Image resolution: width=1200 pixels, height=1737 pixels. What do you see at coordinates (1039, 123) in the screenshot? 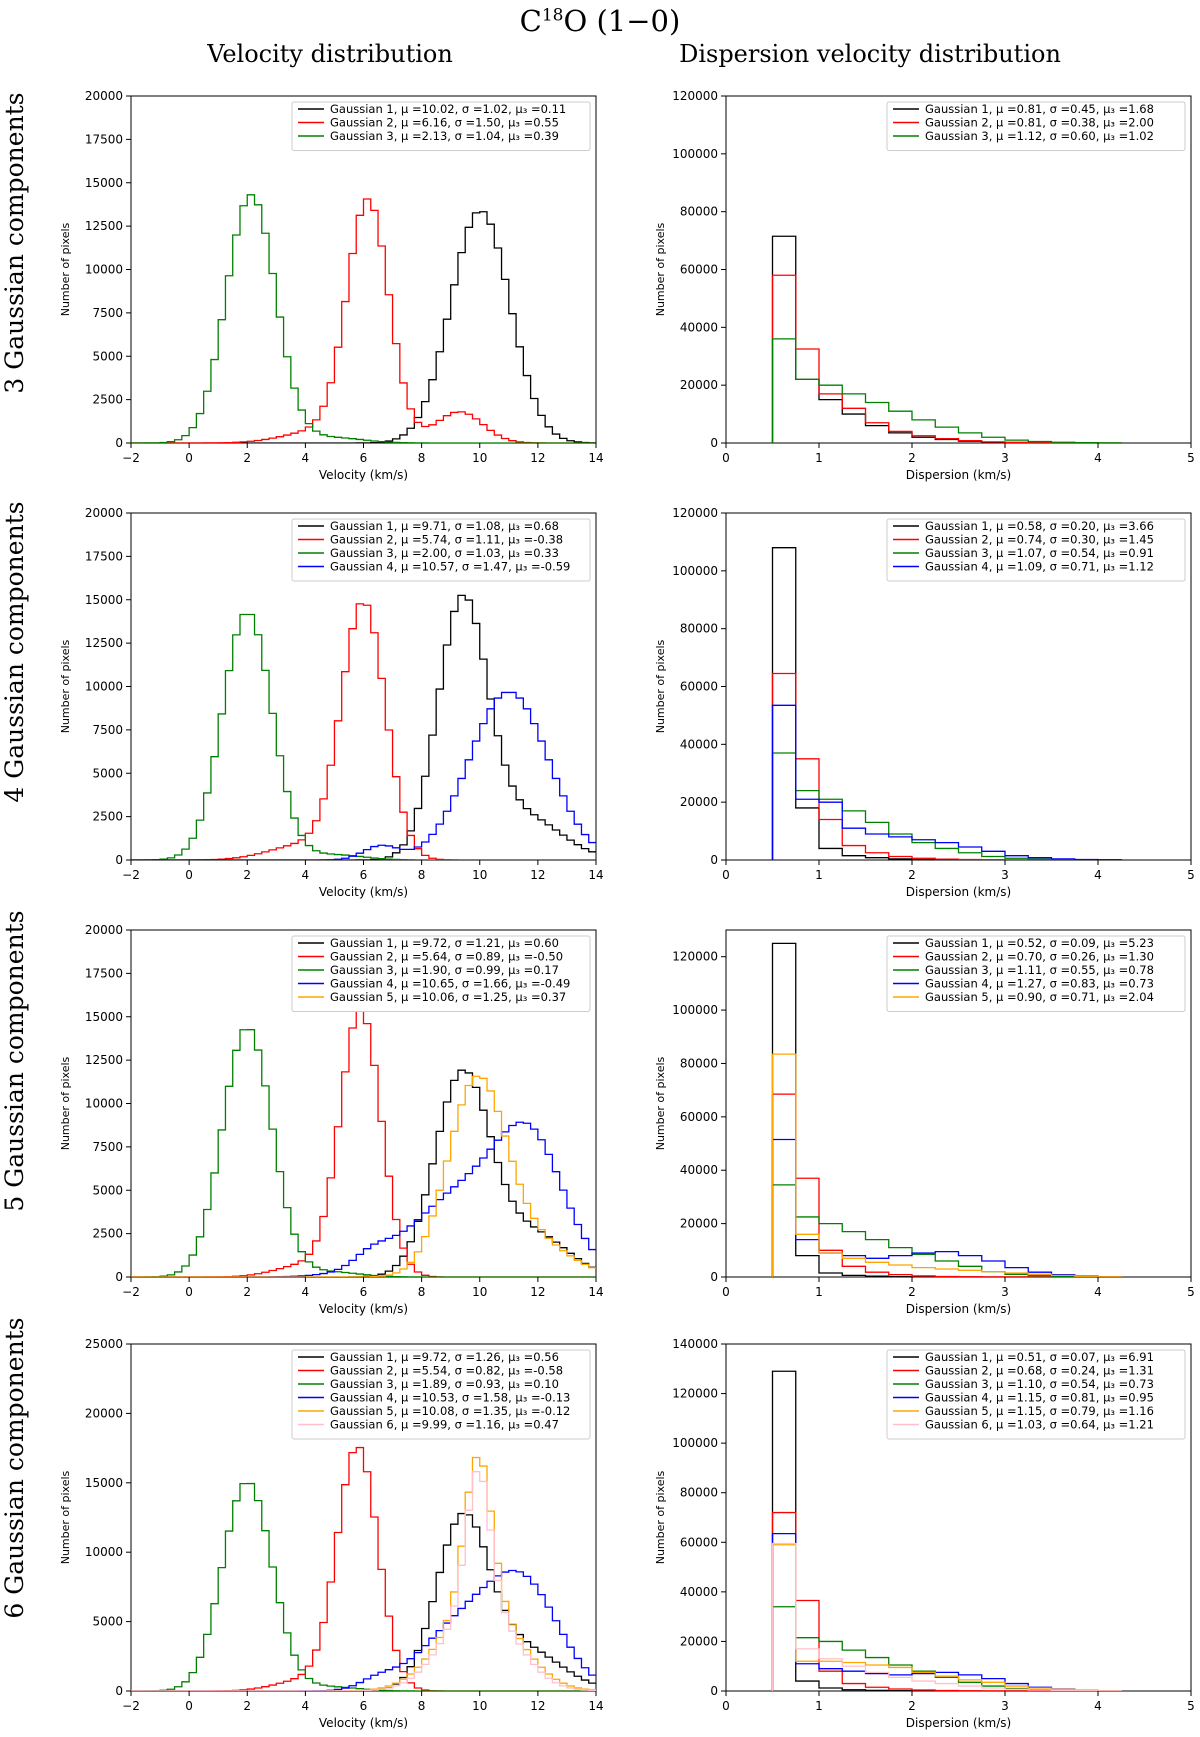
I see `legend-entry: Gaussian 2, μ =0.81, σ =0.38, μ₃ =2.00` at bounding box center [1039, 123].